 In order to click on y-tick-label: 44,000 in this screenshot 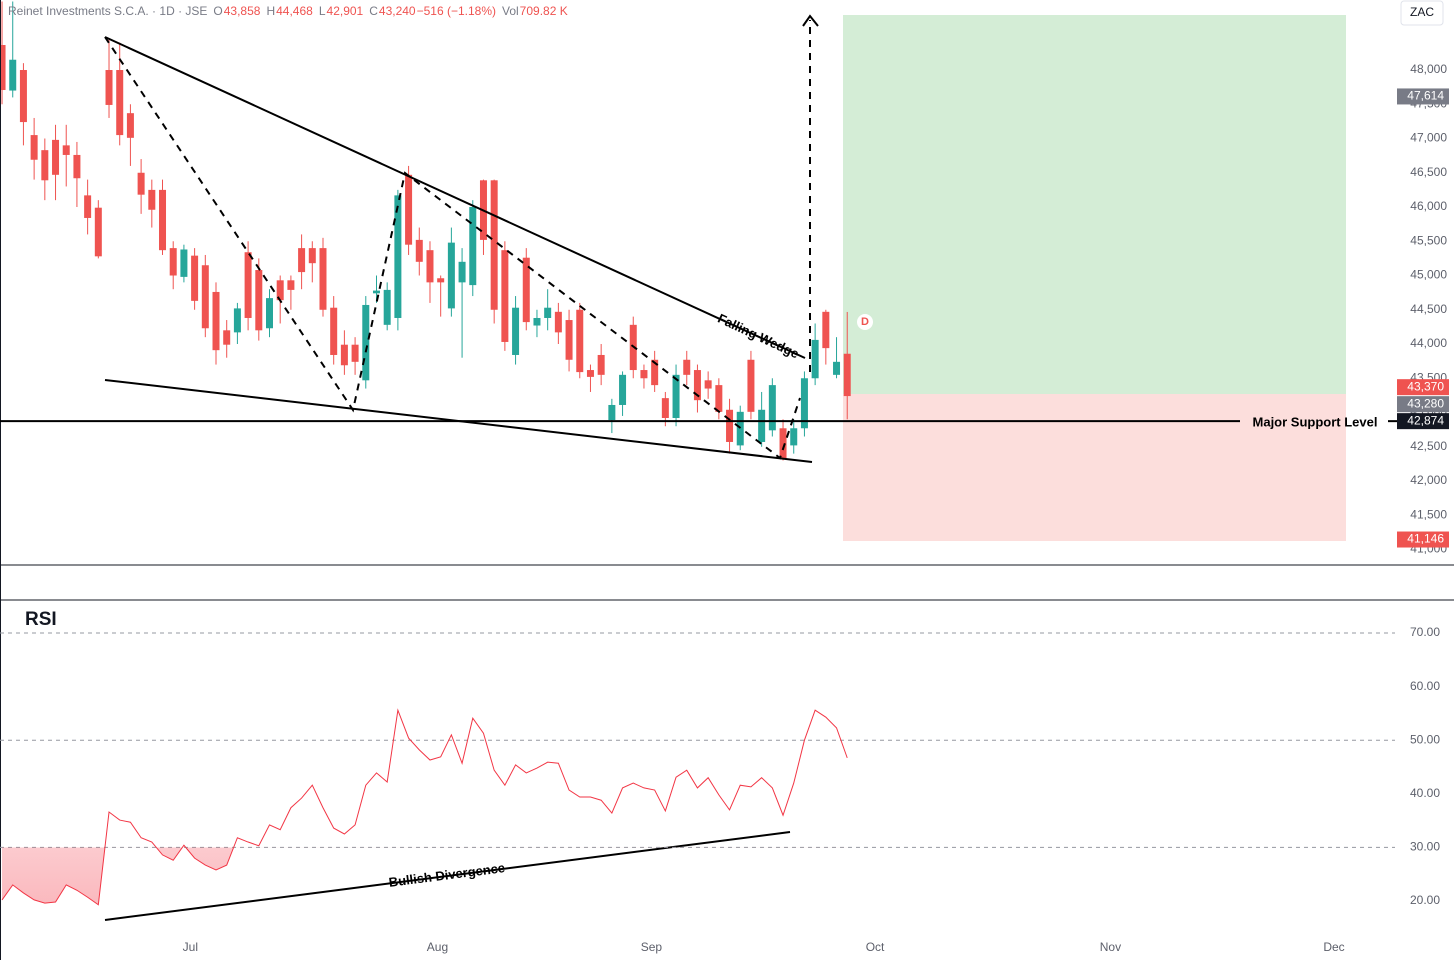, I will do `click(1428, 343)`.